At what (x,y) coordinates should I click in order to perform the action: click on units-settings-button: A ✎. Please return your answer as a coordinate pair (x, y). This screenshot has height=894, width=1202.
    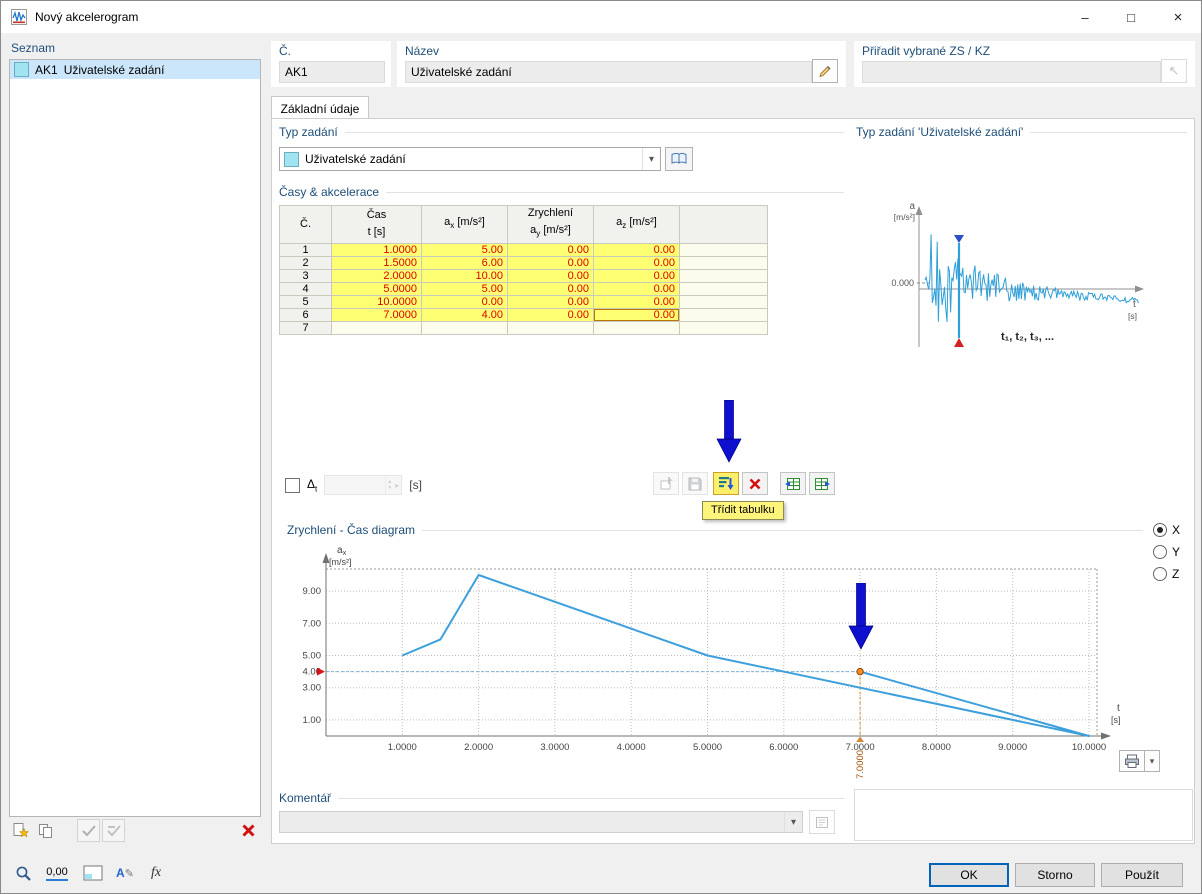
    Looking at the image, I should click on (125, 873).